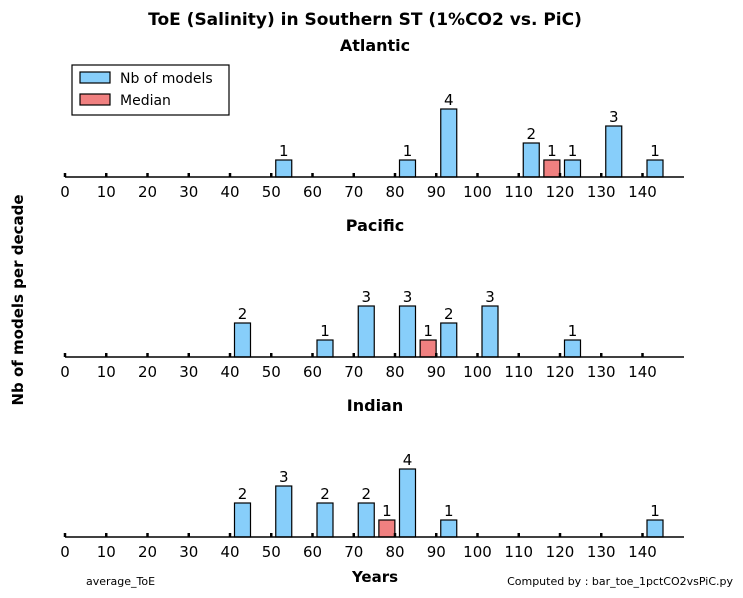  I want to click on x-tick-label-pacific-100: 100, so click(477, 372).